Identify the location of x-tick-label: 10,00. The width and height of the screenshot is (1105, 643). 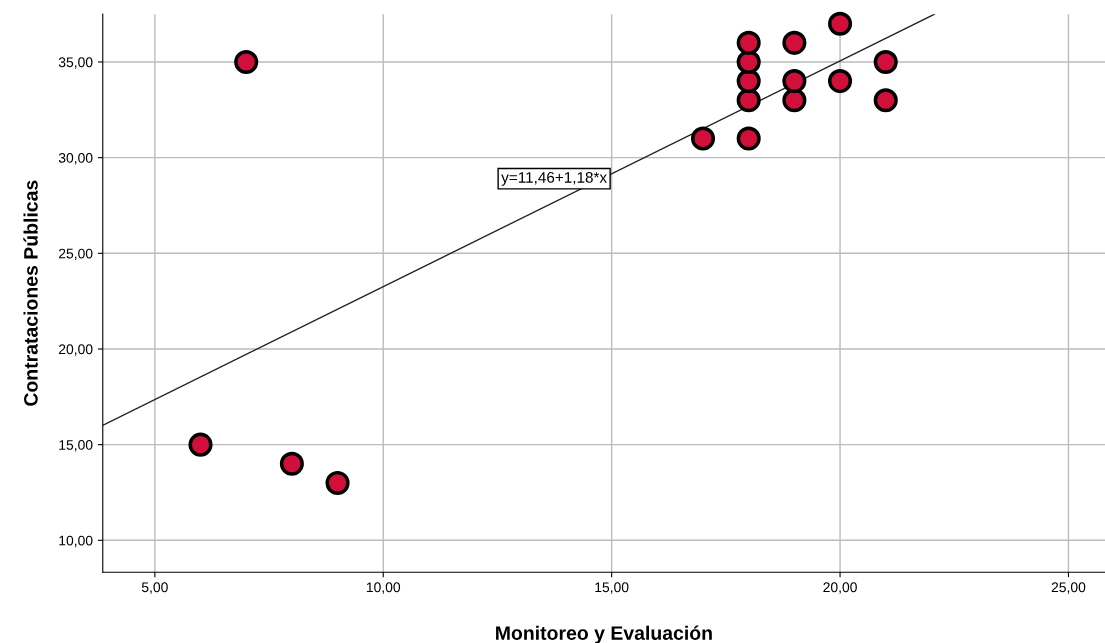
(383, 588).